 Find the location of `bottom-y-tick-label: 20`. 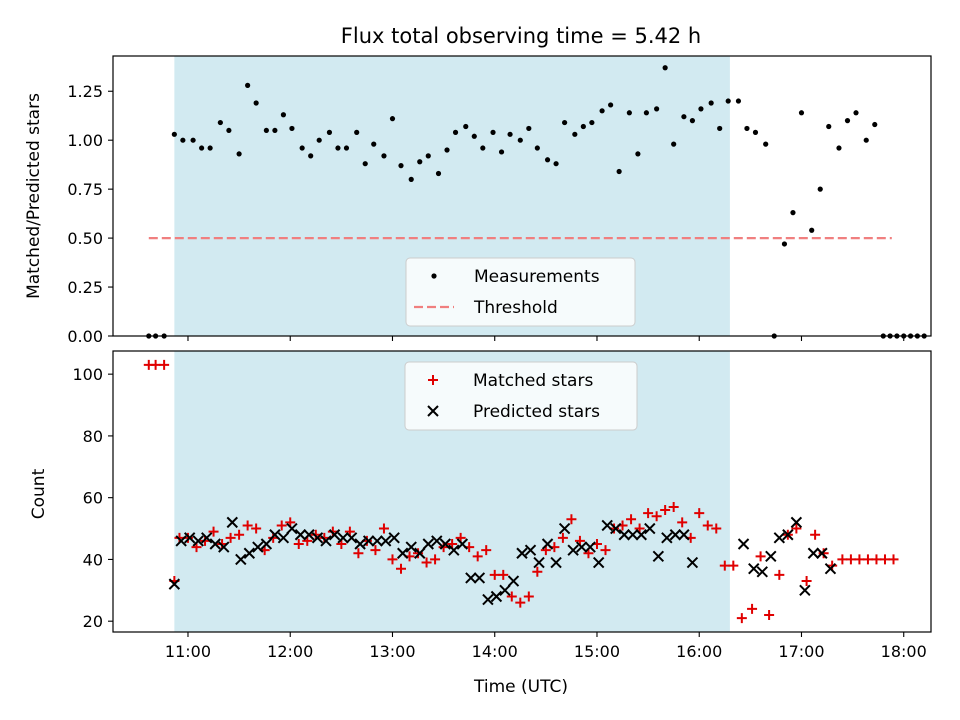

bottom-y-tick-label: 20 is located at coordinates (93, 621).